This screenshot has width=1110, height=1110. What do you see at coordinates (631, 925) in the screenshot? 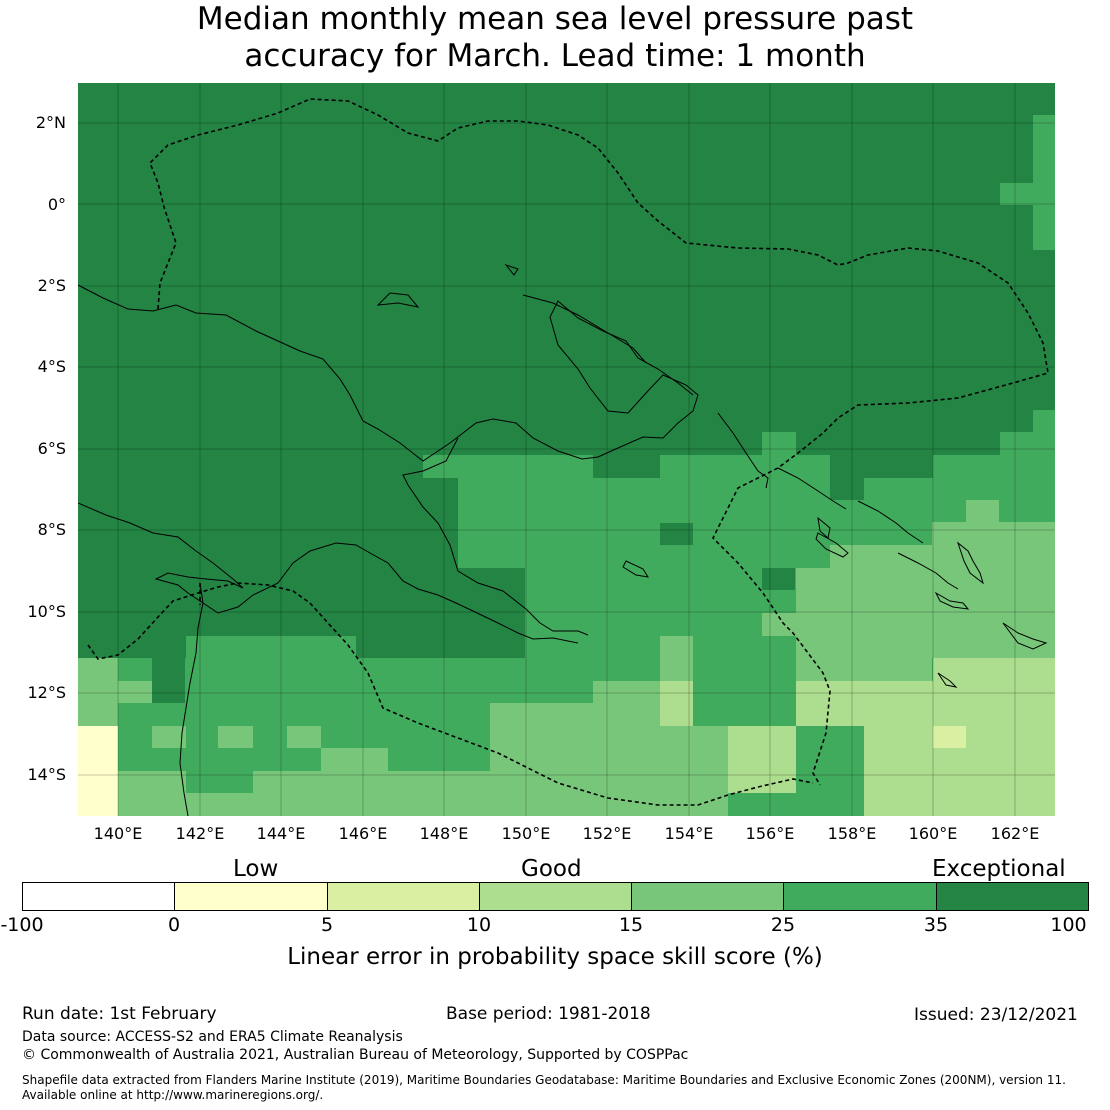
I see `colorbar-tick-15: 15` at bounding box center [631, 925].